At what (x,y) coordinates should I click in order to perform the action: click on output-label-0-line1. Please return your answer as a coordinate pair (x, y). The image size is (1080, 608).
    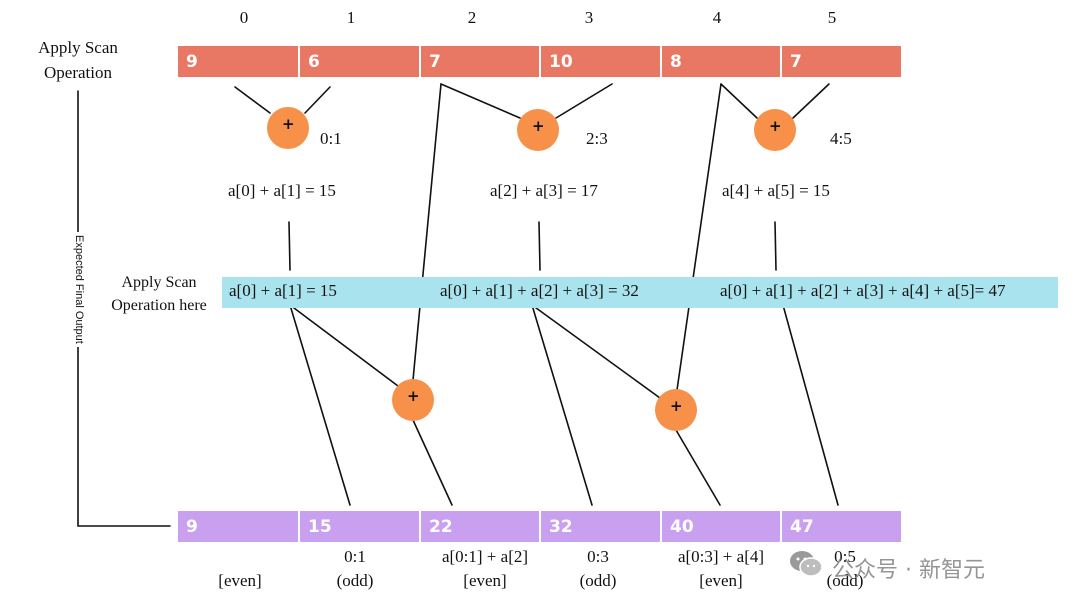
    Looking at the image, I should click on (240, 557).